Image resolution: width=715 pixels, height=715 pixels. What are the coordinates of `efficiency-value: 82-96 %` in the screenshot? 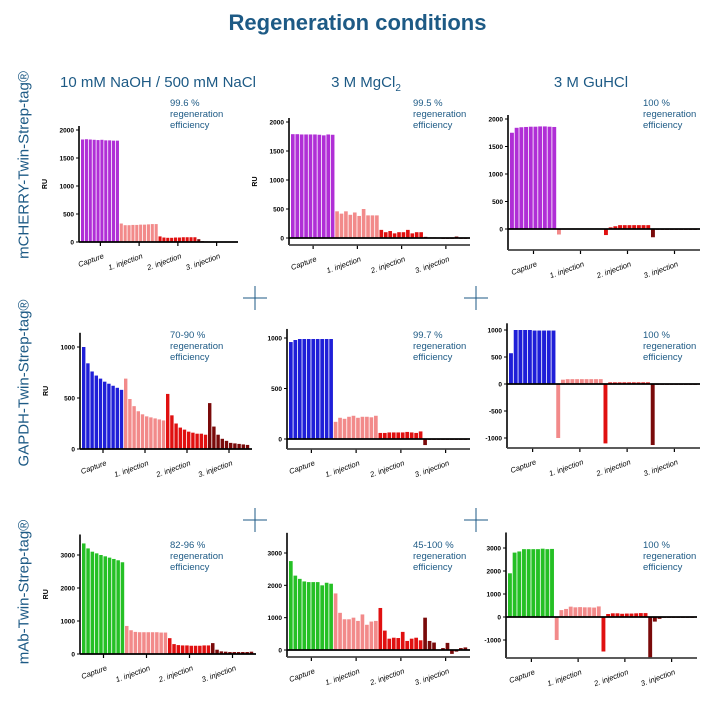 It's located at (188, 545).